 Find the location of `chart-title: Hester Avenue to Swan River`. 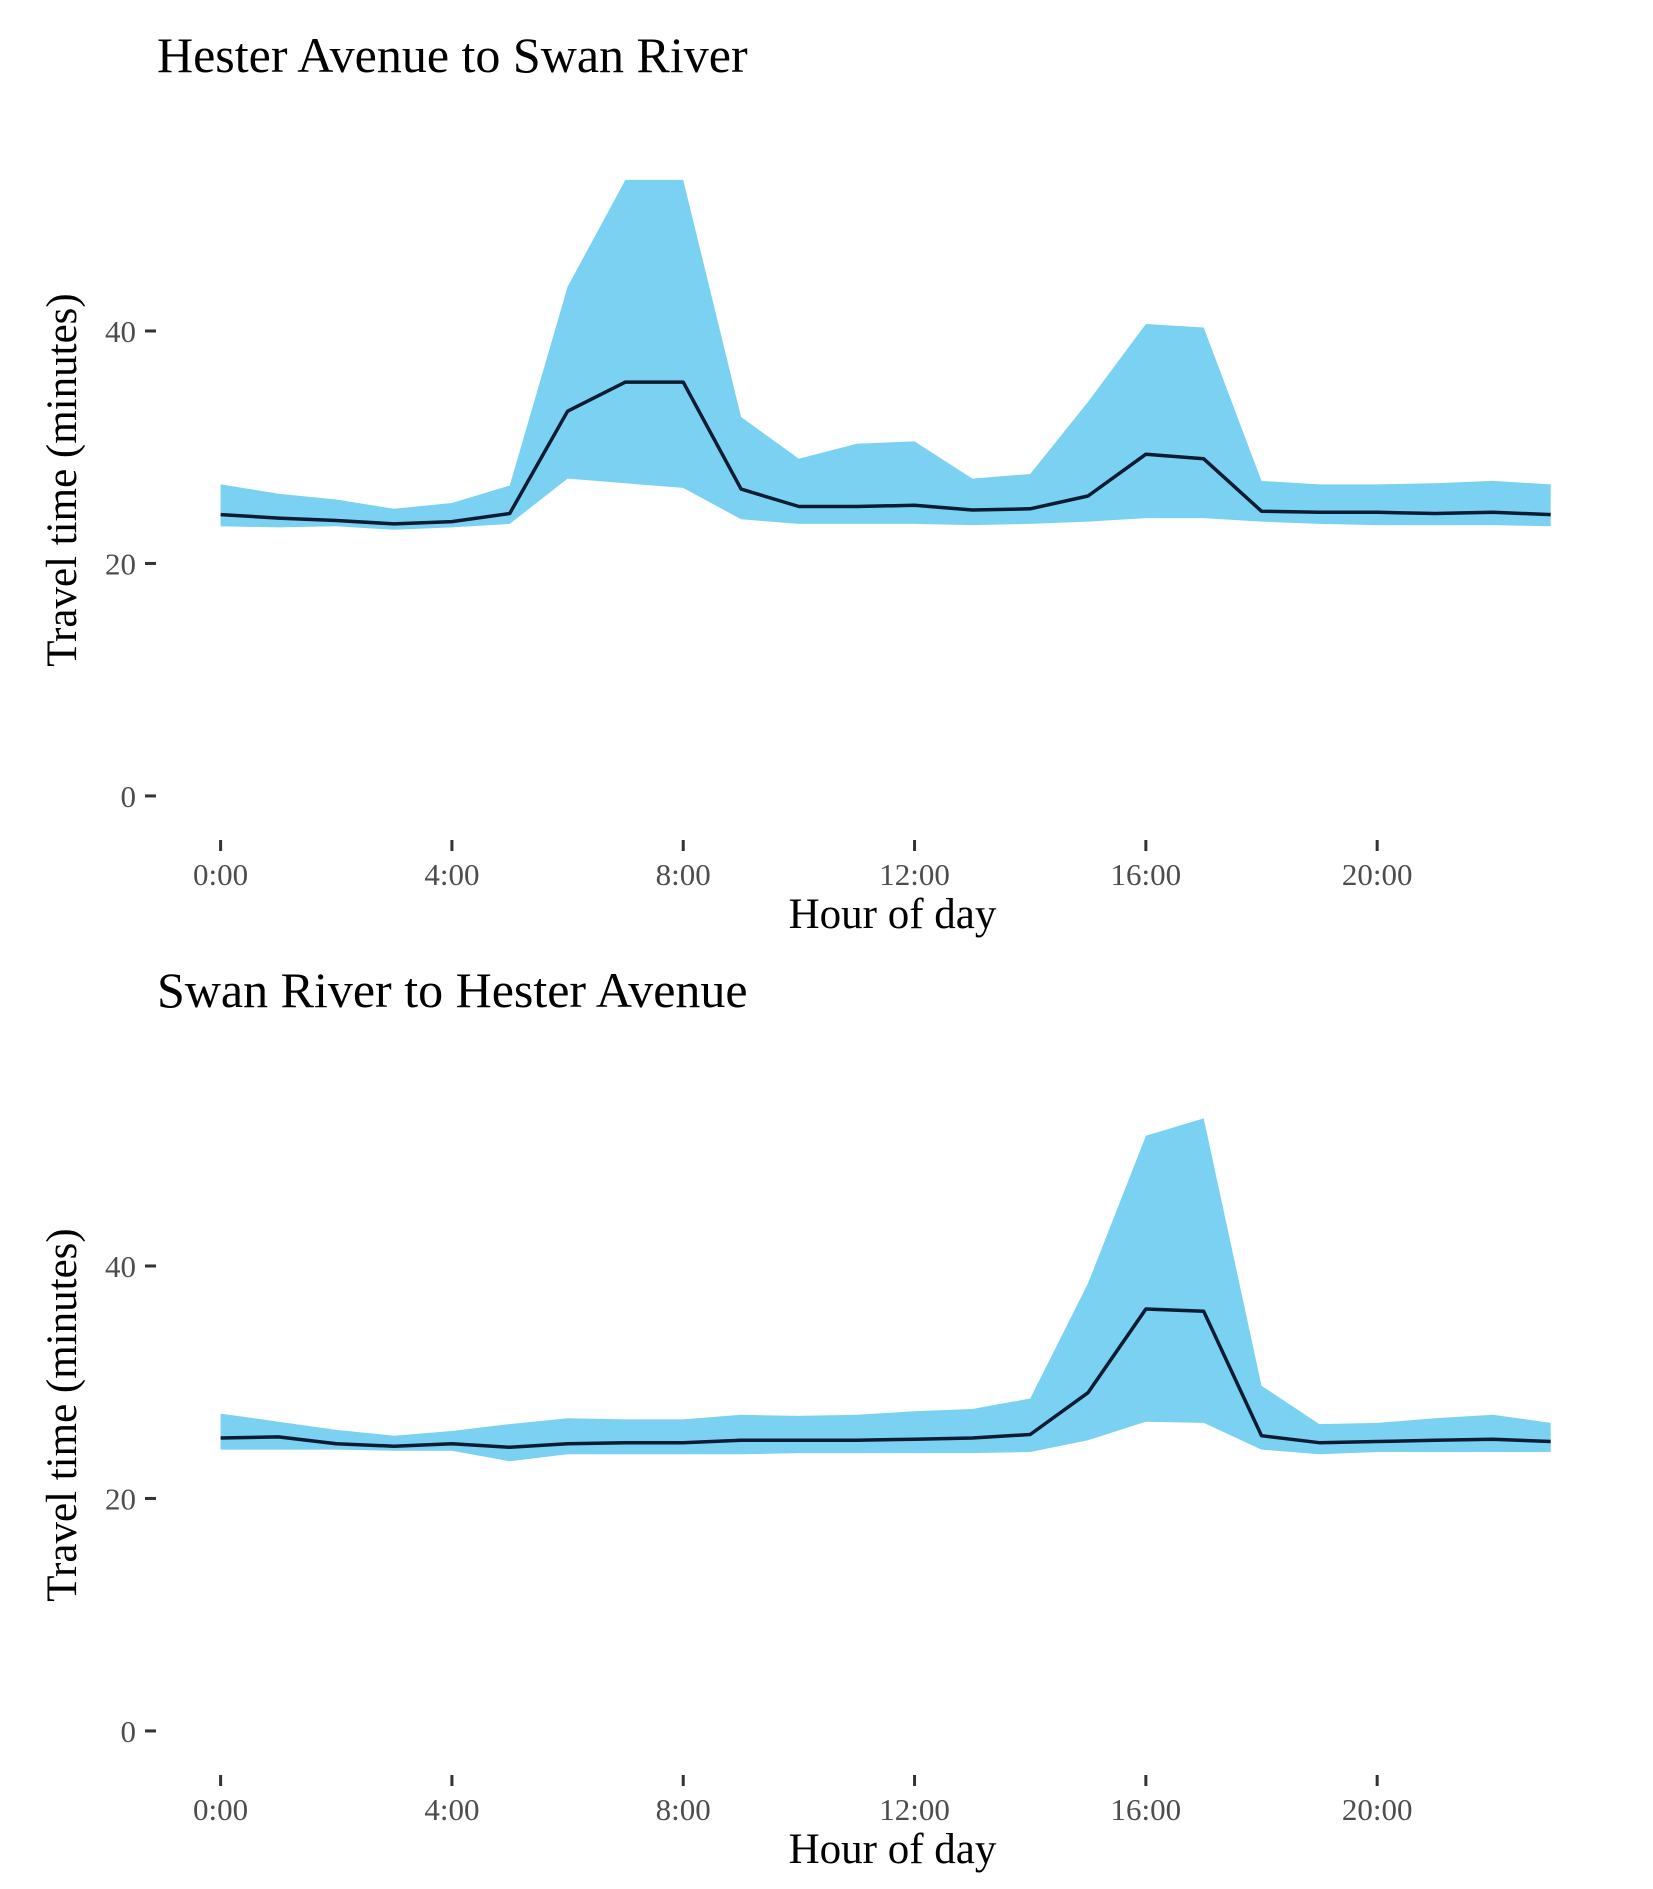

chart-title: Hester Avenue to Swan River is located at coordinates (452, 55).